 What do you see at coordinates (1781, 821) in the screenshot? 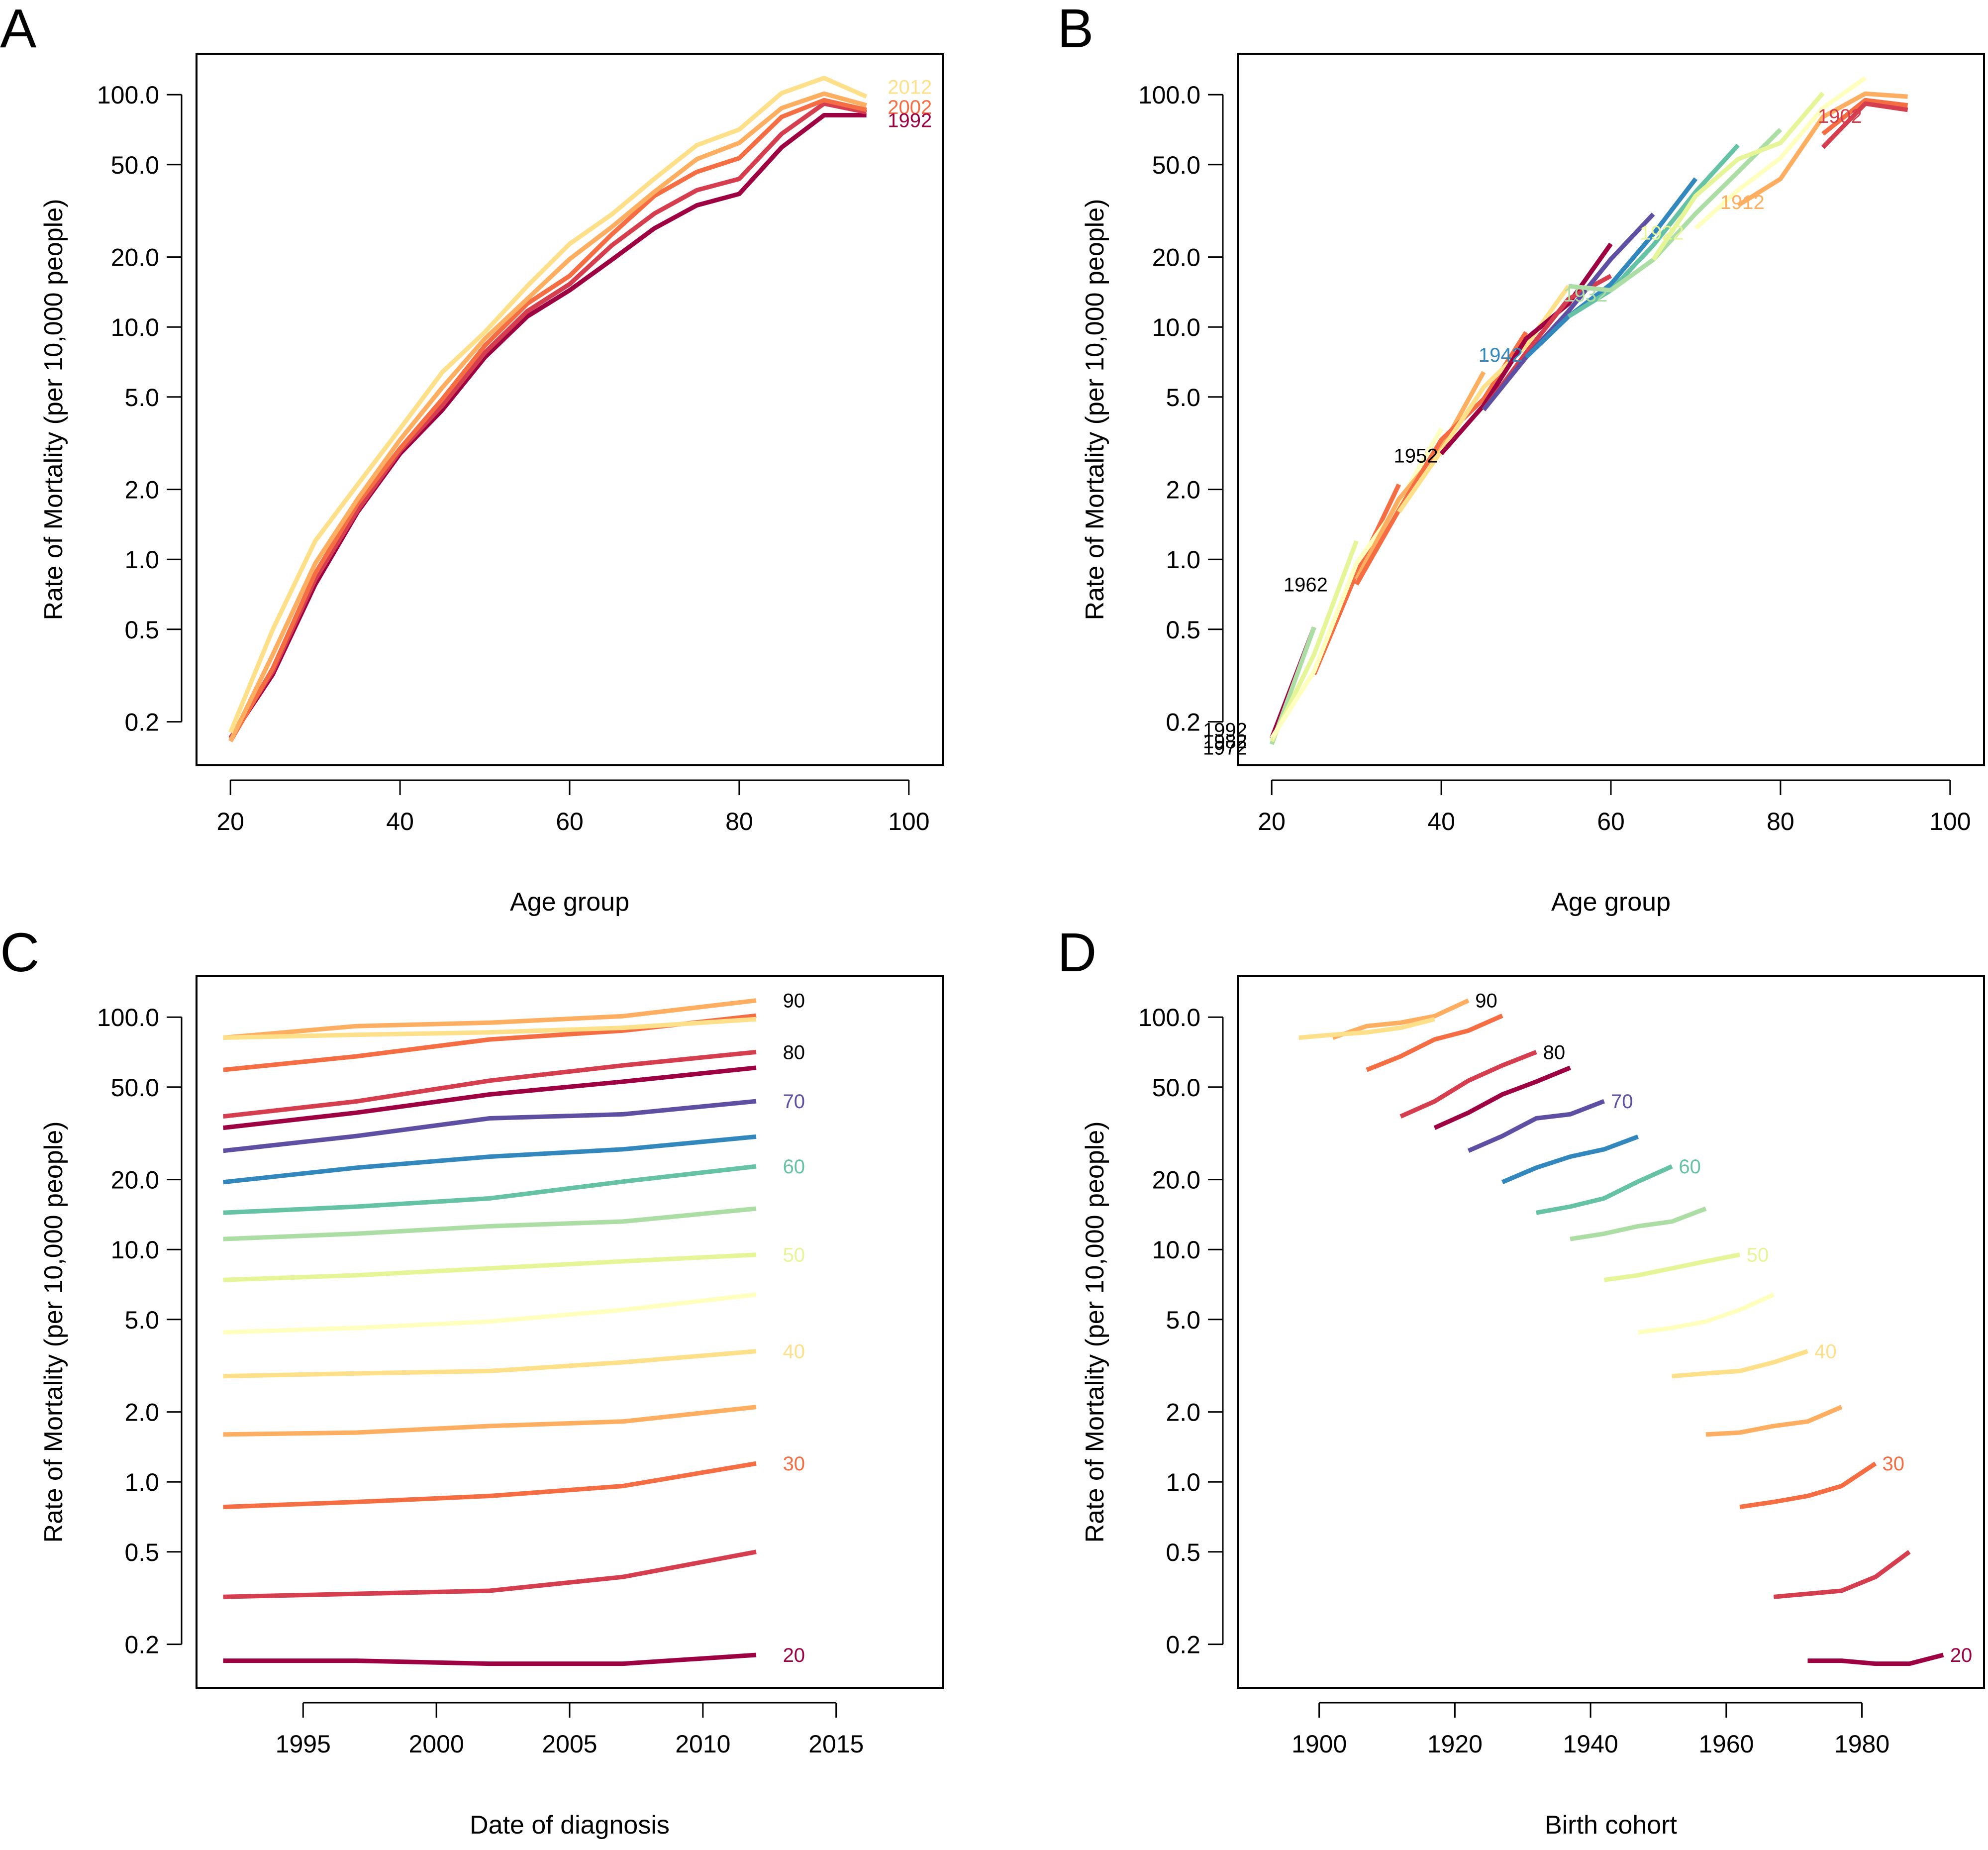
I see `x-tick-label: 80` at bounding box center [1781, 821].